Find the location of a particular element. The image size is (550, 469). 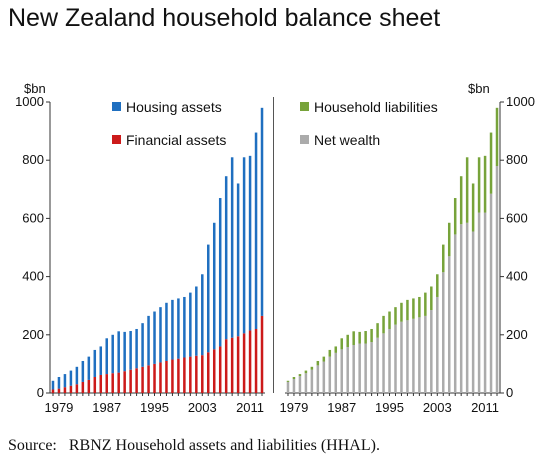

left-y-tick-label: 200 is located at coordinates (33, 334).